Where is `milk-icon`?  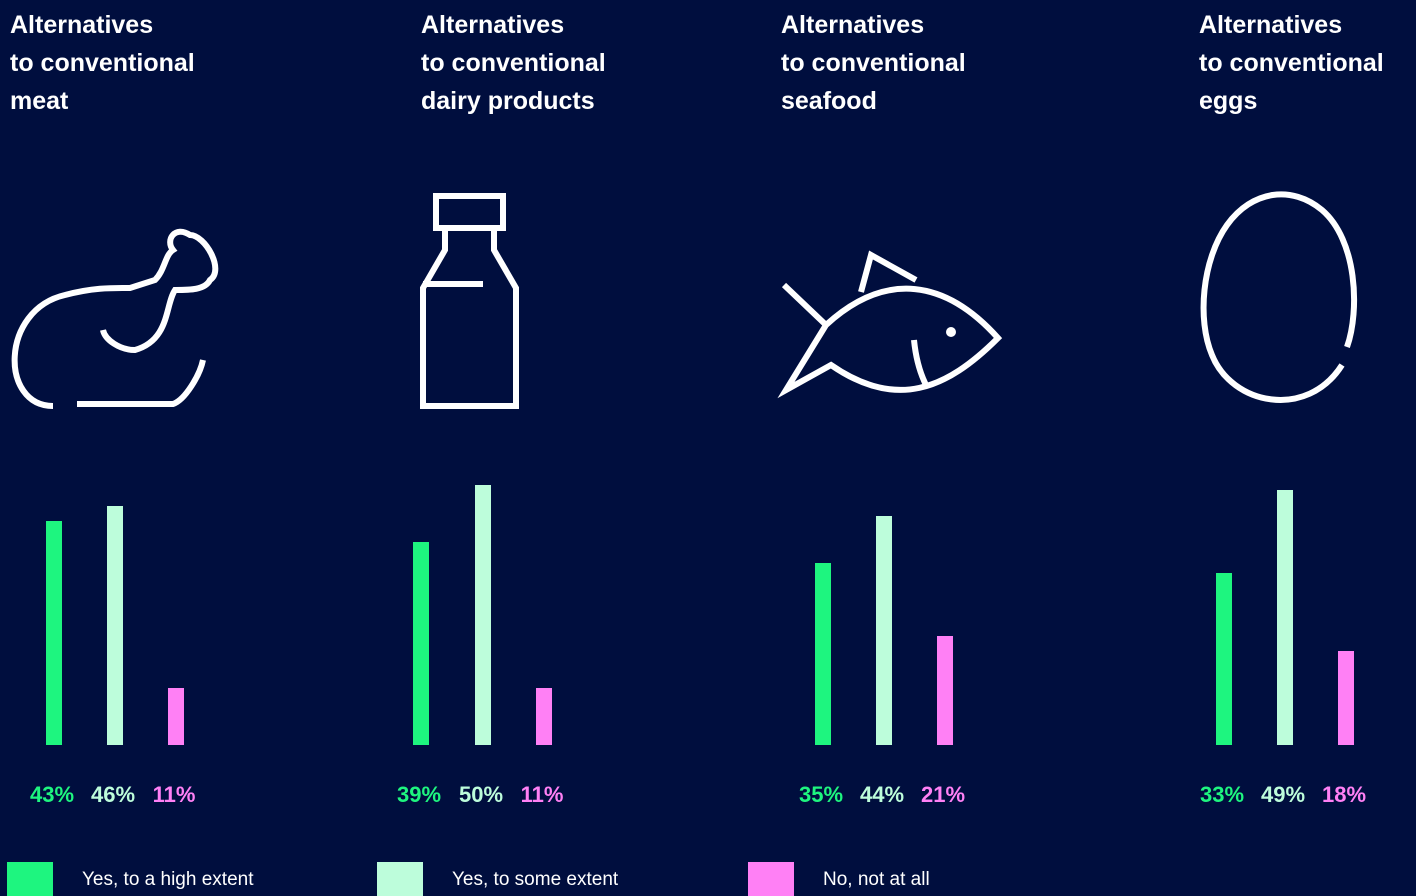
milk-icon is located at coordinates (469, 301).